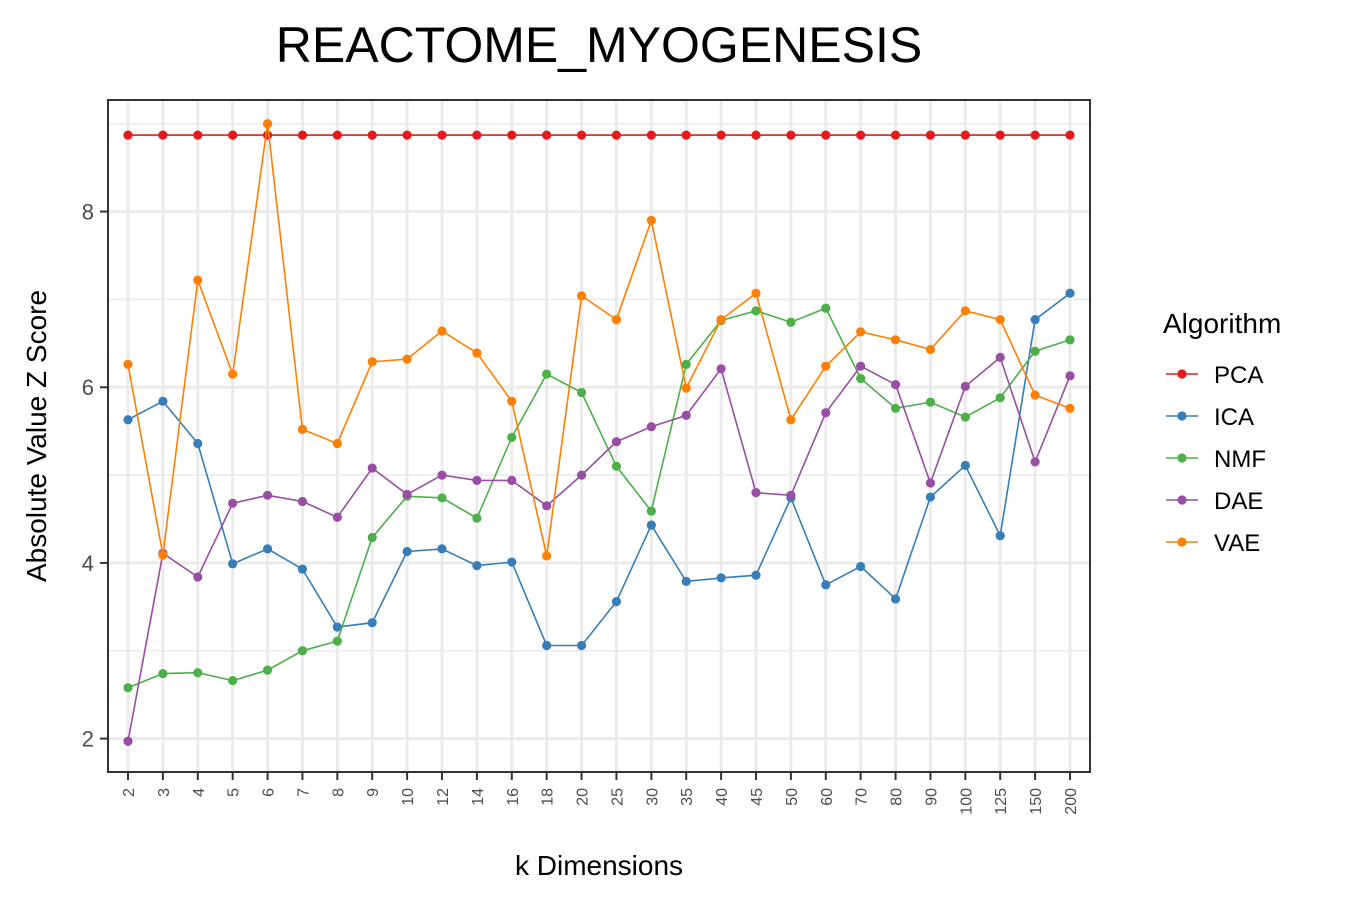 This screenshot has width=1350, height=900. I want to click on x-tick-label: 14, so click(478, 797).